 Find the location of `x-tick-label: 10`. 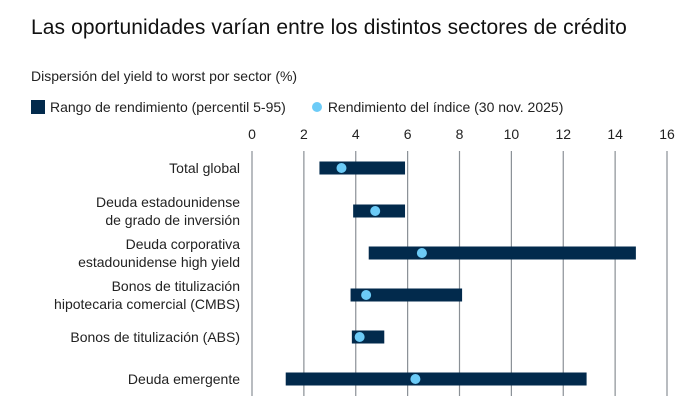

x-tick-label: 10 is located at coordinates (512, 134).